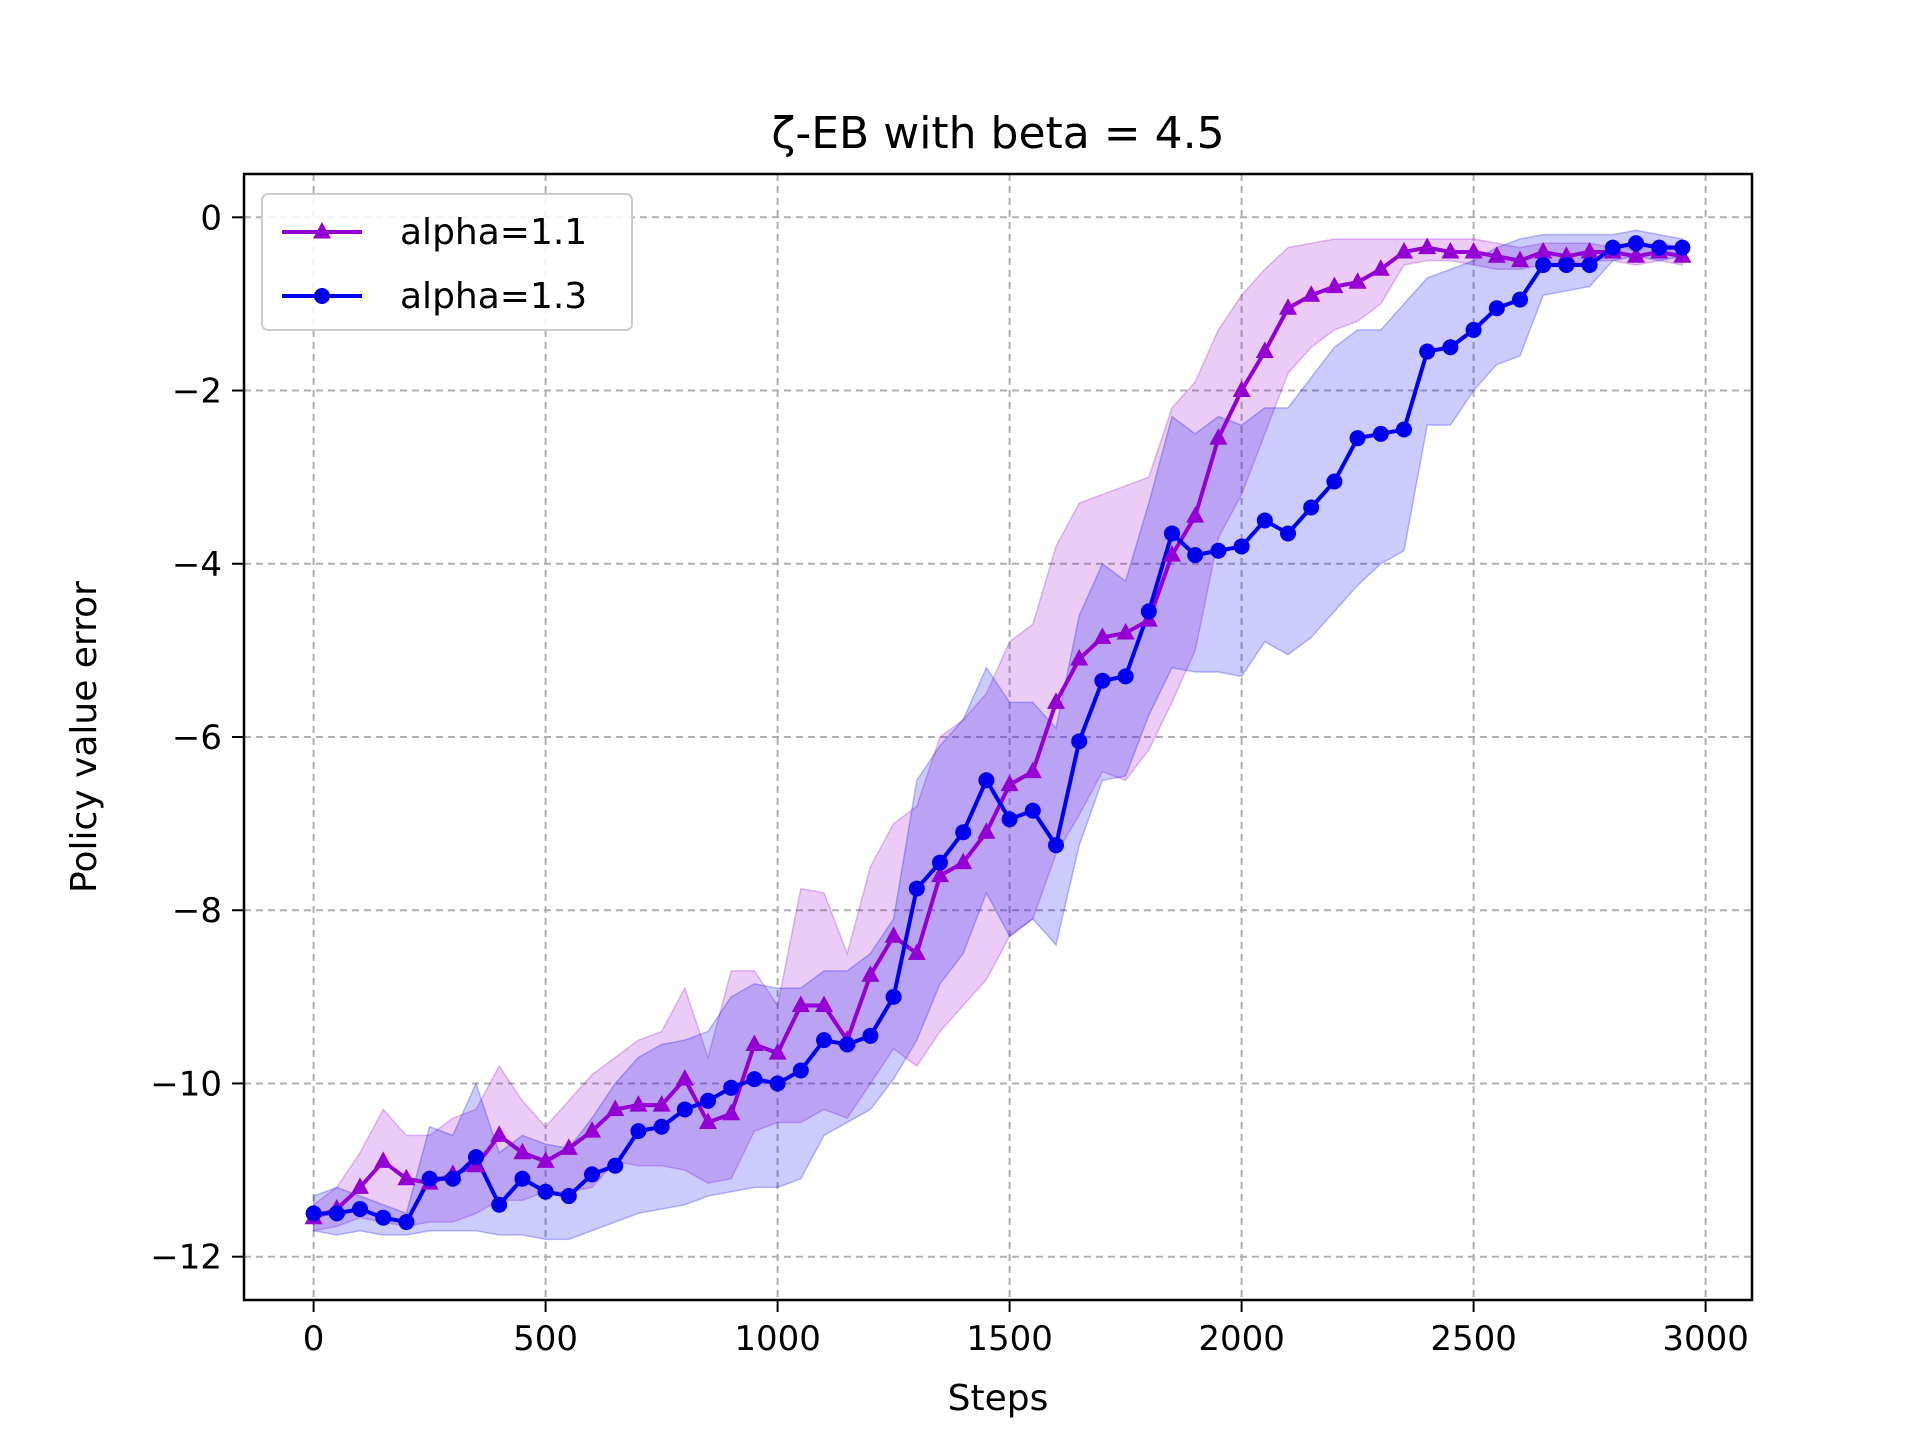 The image size is (1920, 1440). What do you see at coordinates (777, 1339) in the screenshot?
I see `x-tick-label: 1000` at bounding box center [777, 1339].